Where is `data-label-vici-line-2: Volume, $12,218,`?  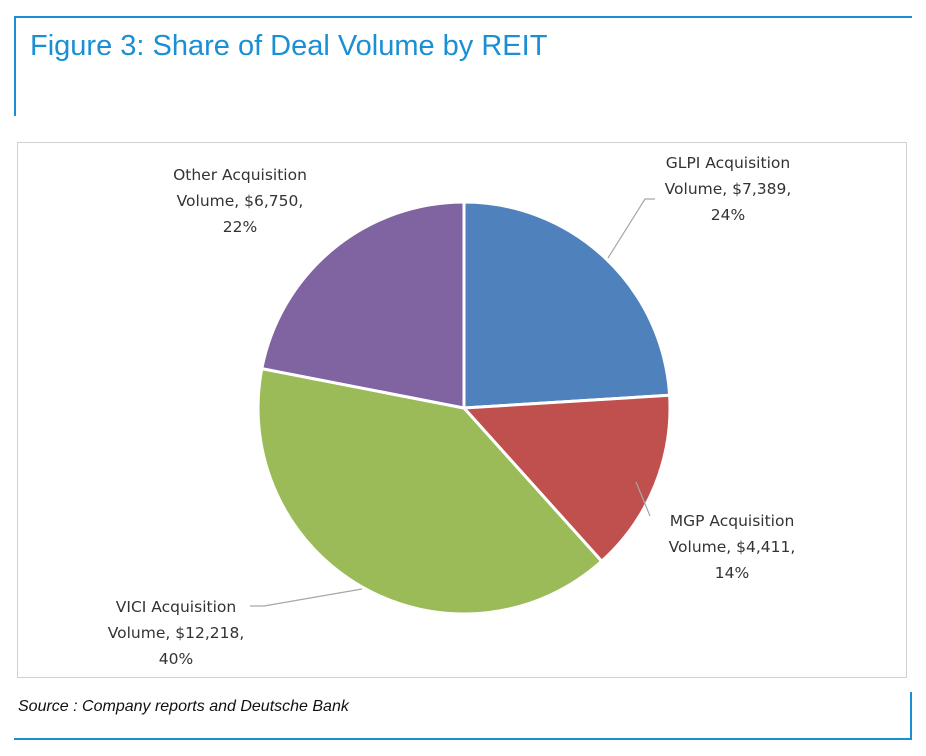
data-label-vici-line-2: Volume, $12,218, is located at coordinates (176, 633).